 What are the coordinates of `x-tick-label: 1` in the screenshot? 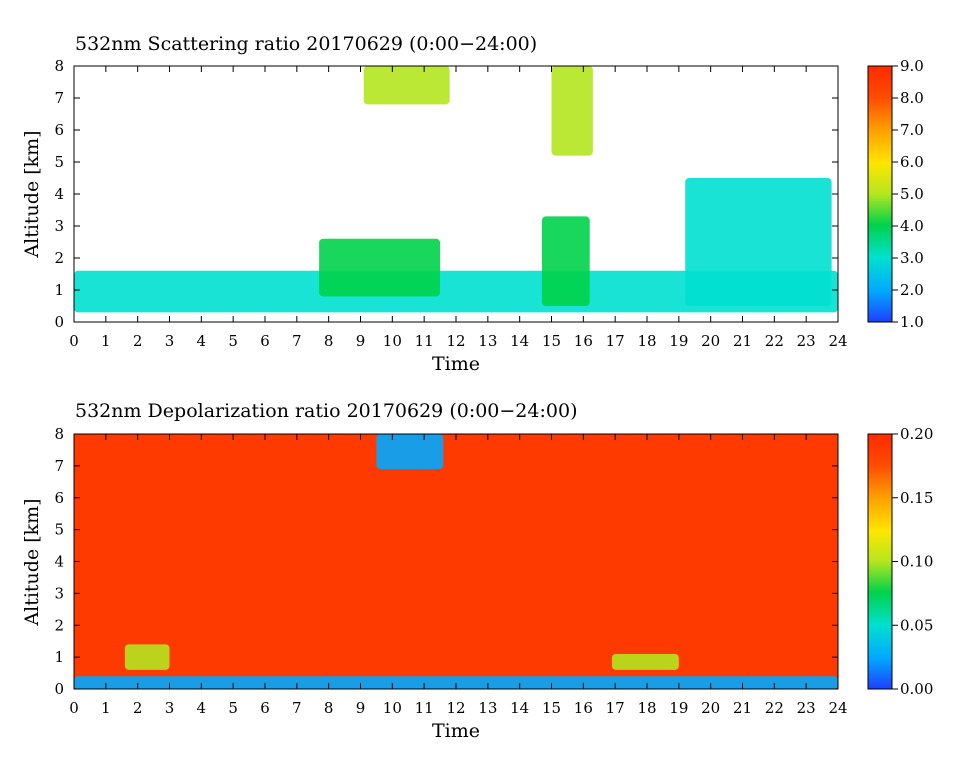 It's located at (106, 341).